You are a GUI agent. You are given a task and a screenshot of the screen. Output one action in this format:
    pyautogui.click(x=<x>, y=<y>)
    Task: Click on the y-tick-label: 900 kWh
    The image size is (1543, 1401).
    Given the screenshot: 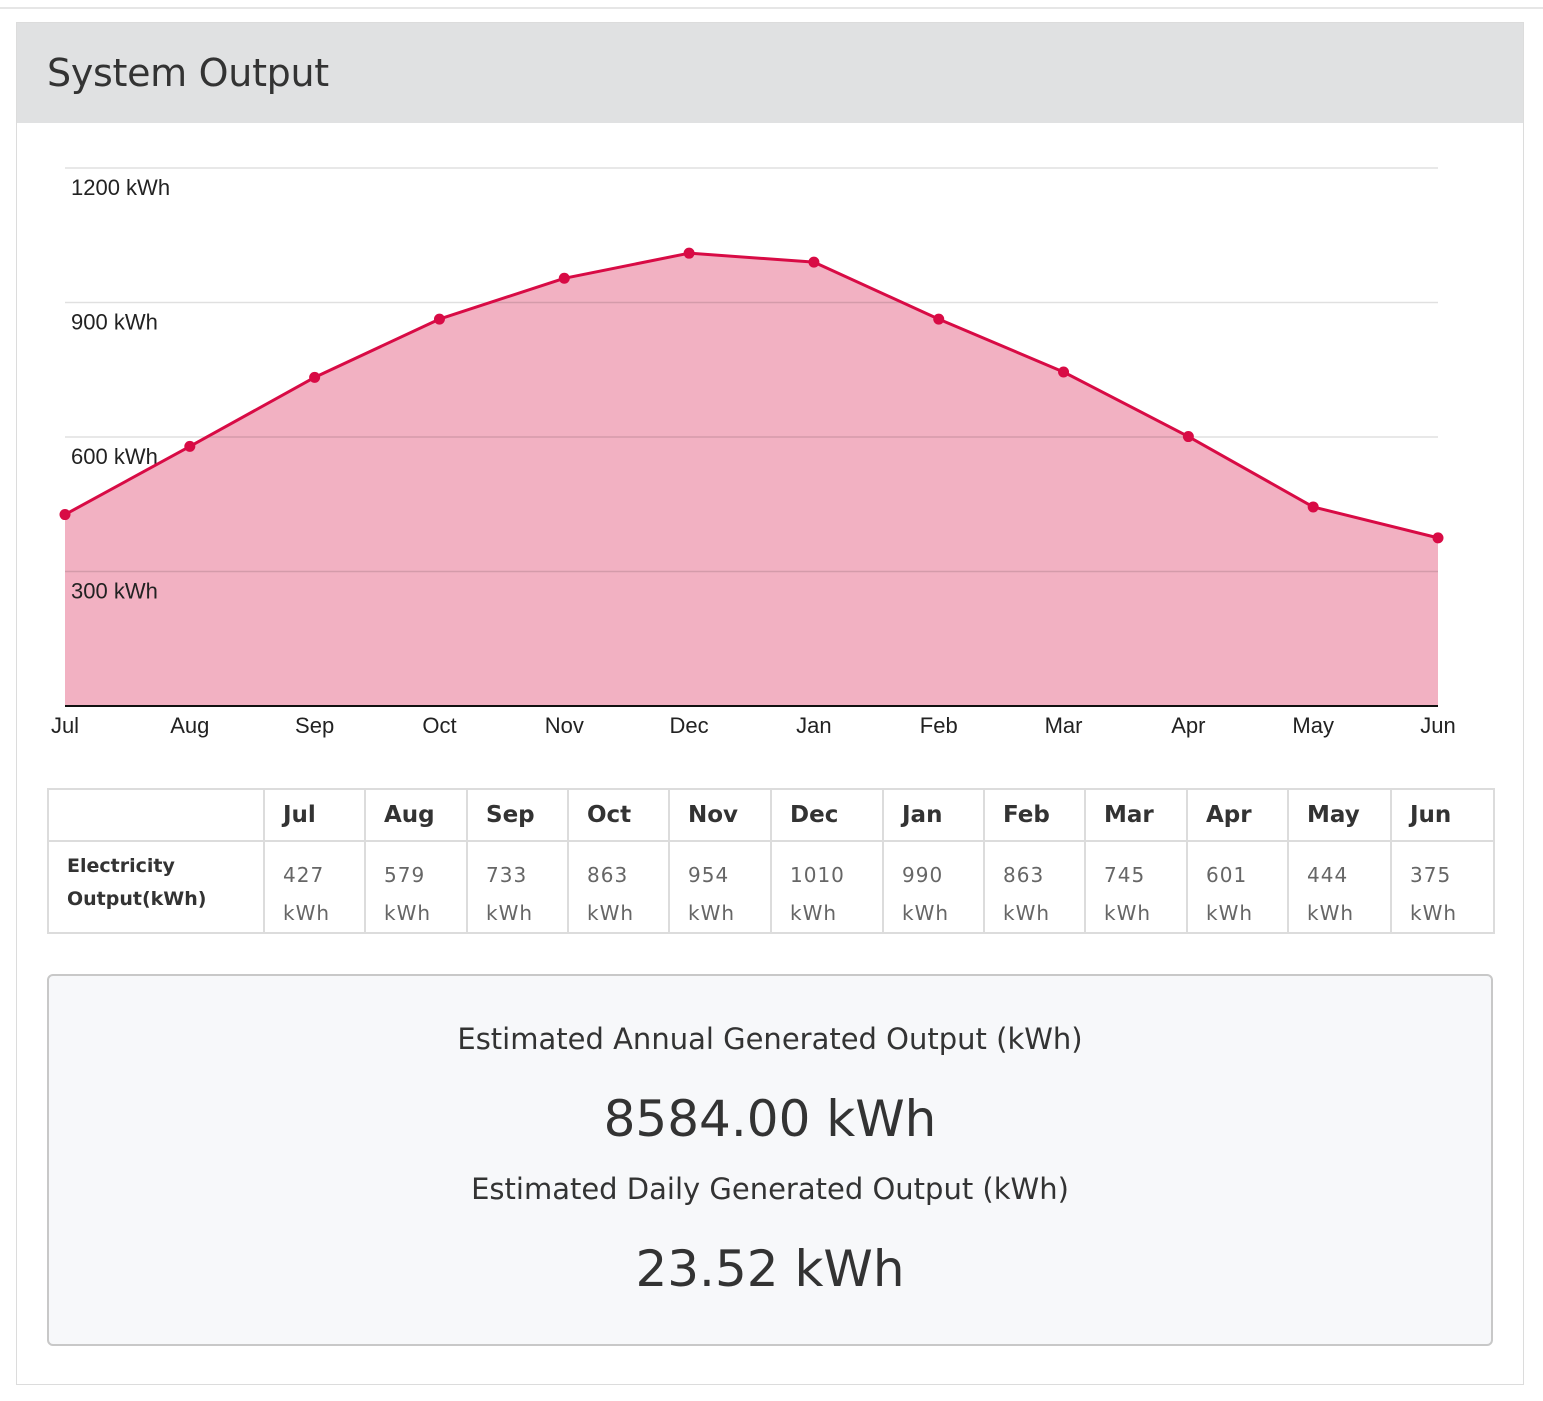 What is the action you would take?
    pyautogui.click(x=114, y=322)
    